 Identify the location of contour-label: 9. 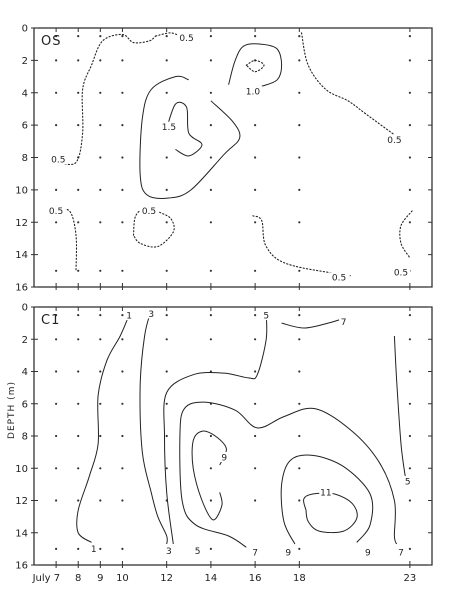
(368, 553).